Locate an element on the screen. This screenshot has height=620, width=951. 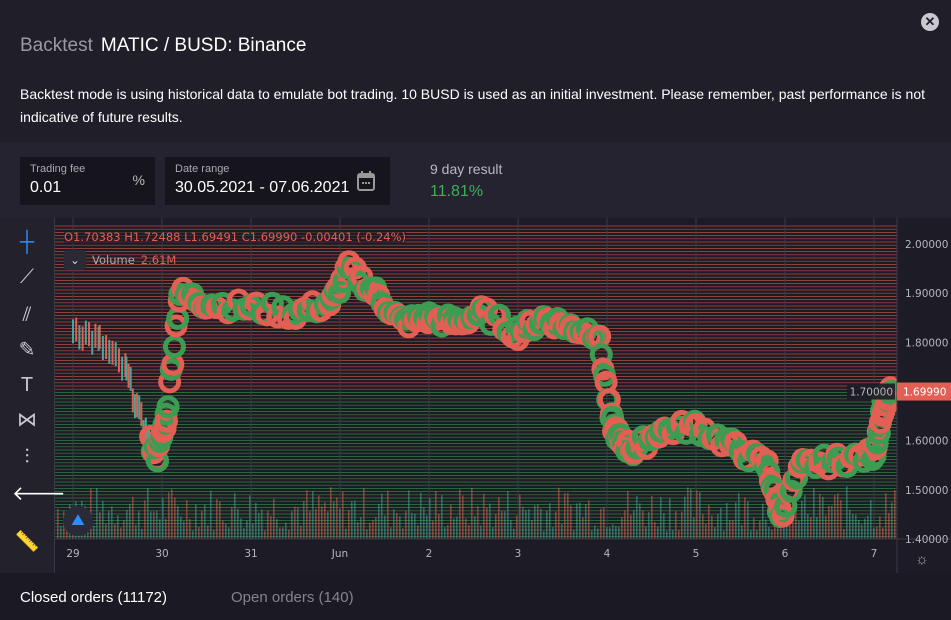
y-tick-label: 1.40000 is located at coordinates (926, 540).